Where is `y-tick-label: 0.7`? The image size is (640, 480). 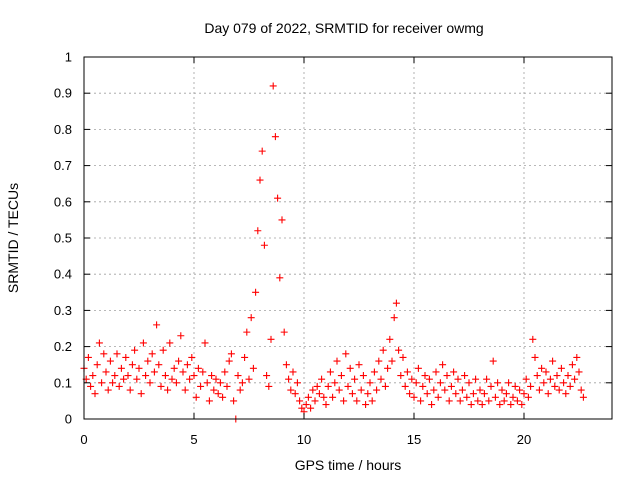
y-tick-label: 0.7 is located at coordinates (63, 165).